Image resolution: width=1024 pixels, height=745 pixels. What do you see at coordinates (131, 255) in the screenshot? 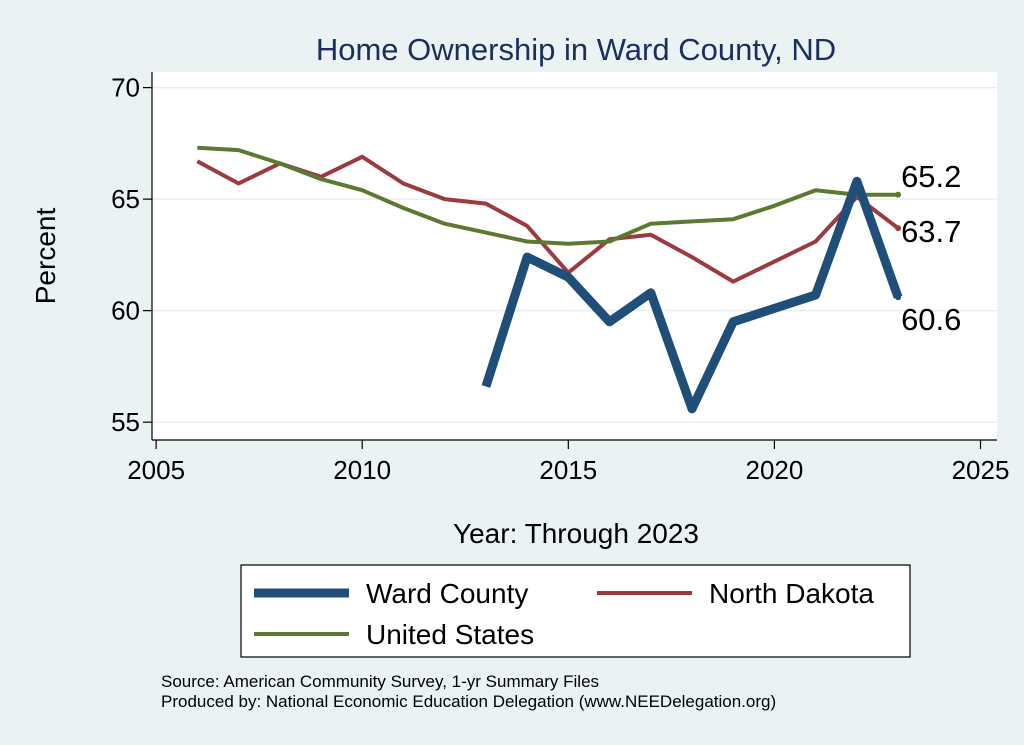
I see `y-ticks: 55 60 65 70` at bounding box center [131, 255].